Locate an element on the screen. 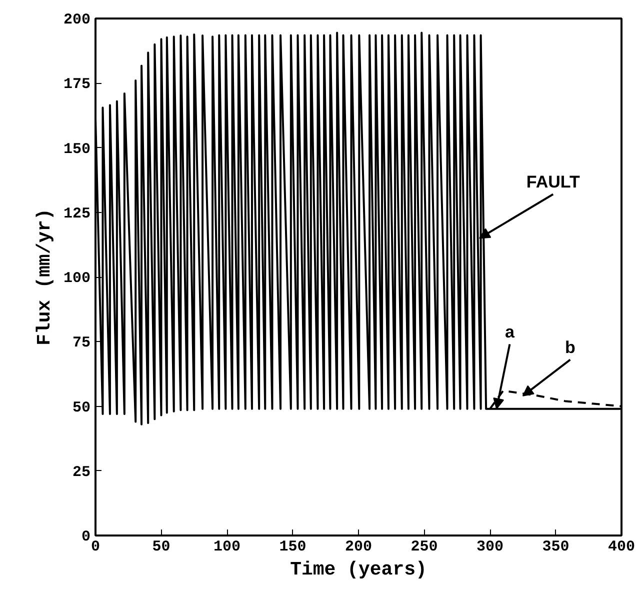 This screenshot has width=641, height=605. y-tick-label: 50 is located at coordinates (81, 407).